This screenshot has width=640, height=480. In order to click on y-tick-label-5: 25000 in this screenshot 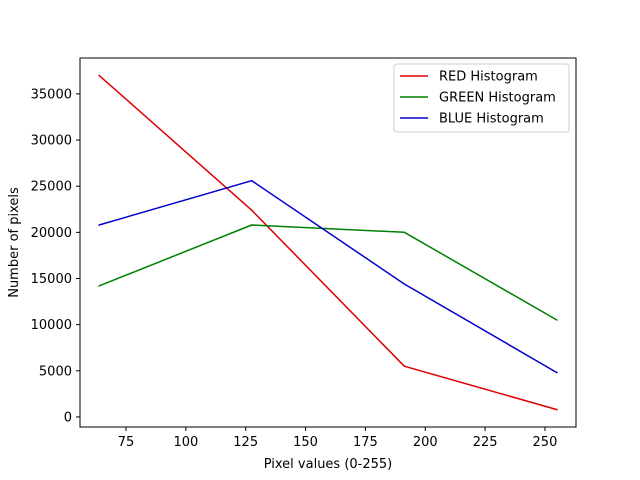, I will do `click(51, 187)`.